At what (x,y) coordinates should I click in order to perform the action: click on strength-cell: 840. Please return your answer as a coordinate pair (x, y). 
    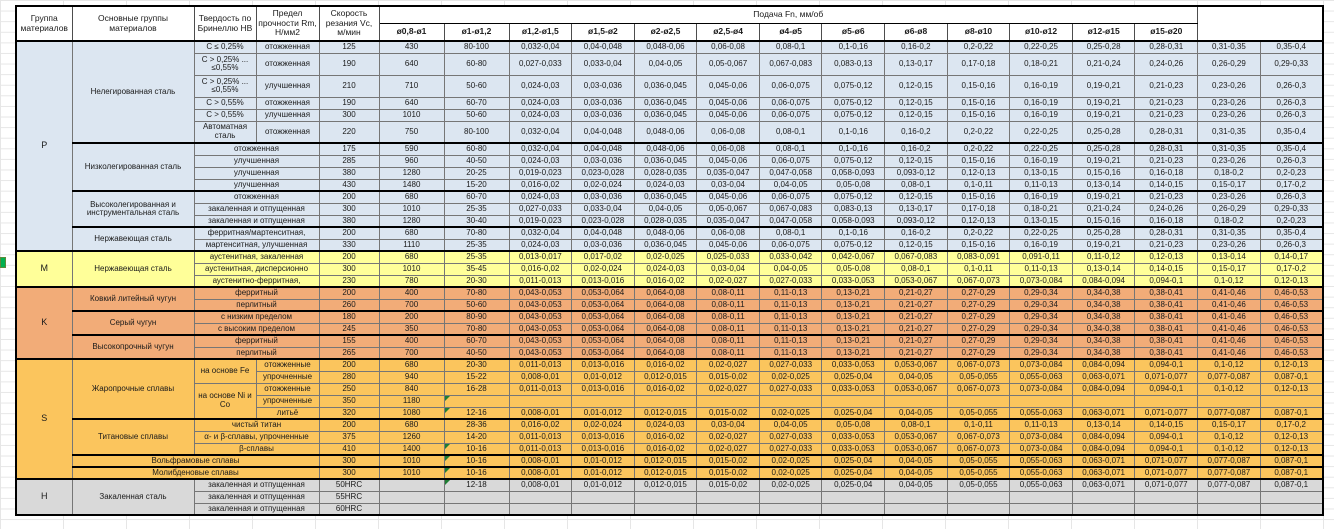
    Looking at the image, I should click on (411, 389).